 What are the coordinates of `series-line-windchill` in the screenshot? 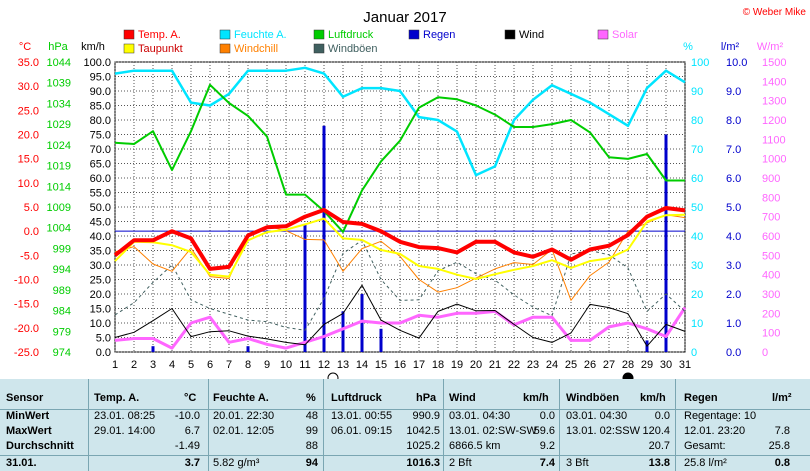 It's located at (400, 257).